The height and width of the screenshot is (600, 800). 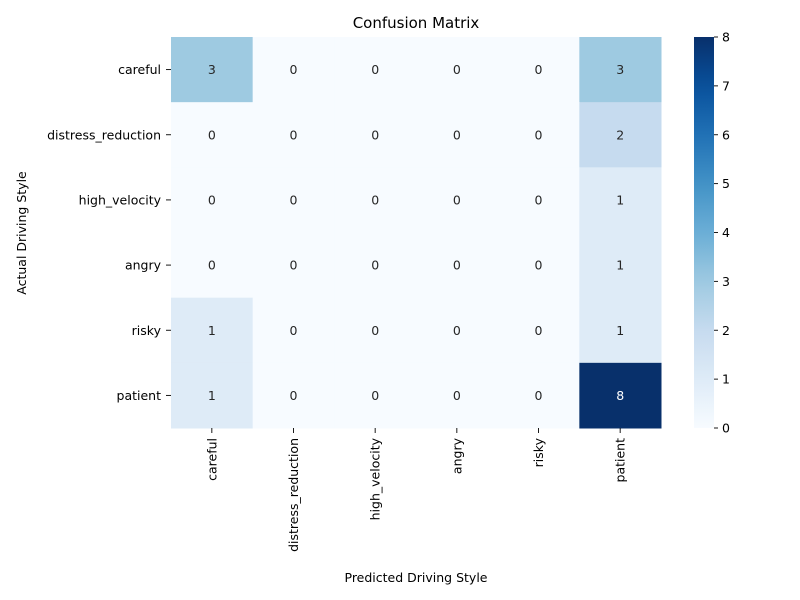 I want to click on colorbar-ticks: 0 1 2 3 4 5 6 7 8, so click(x=722, y=233).